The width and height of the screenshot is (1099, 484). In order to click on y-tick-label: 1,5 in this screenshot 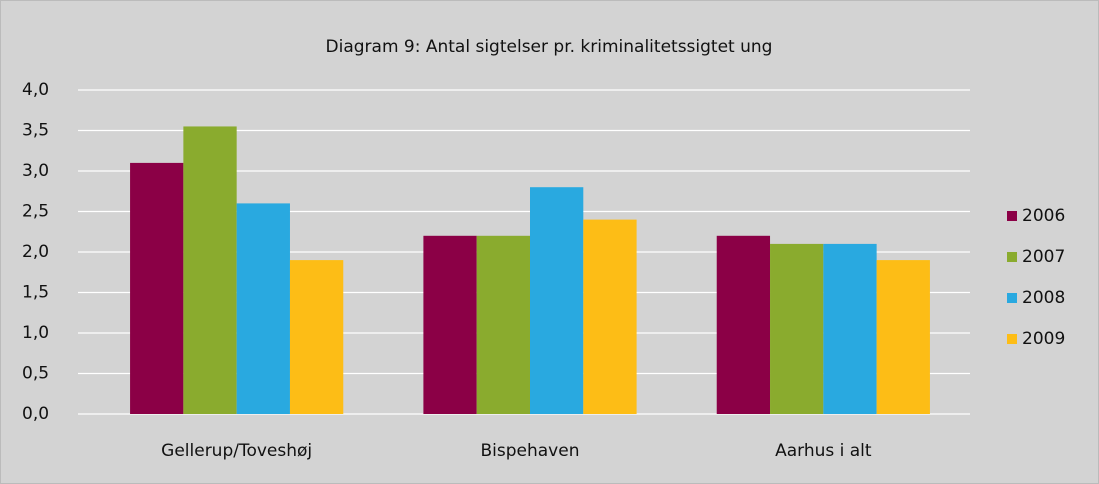, I will do `click(35, 293)`.